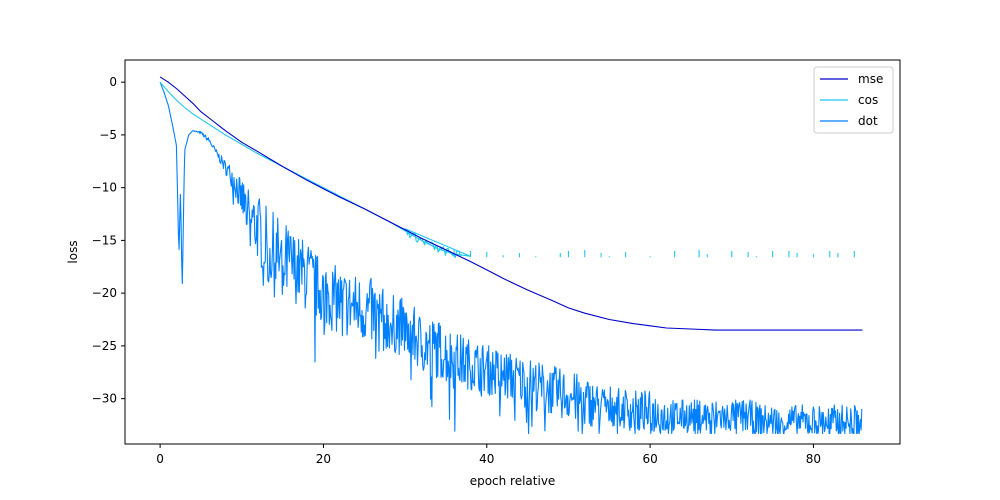 Image resolution: width=1000 pixels, height=500 pixels. I want to click on x-tick-label: 0, so click(160, 459).